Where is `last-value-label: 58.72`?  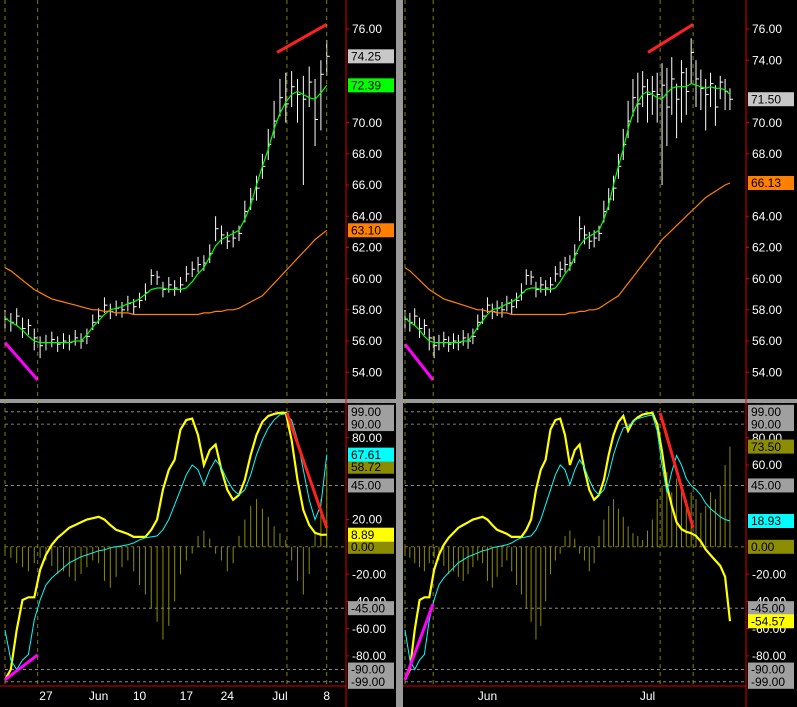 last-value-label: 58.72 is located at coordinates (366, 467).